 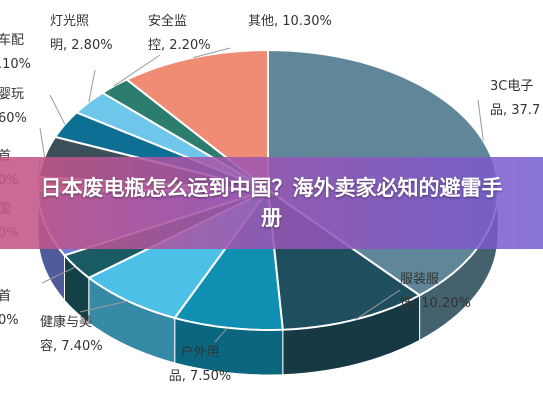 What do you see at coordinates (9, 320) in the screenshot?
I see `slice-label-line: 0%` at bounding box center [9, 320].